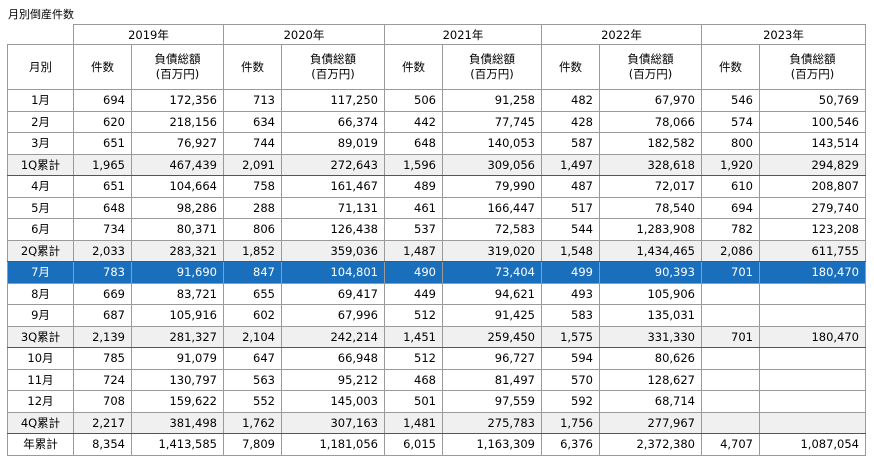 The width and height of the screenshot is (874, 465). What do you see at coordinates (492, 164) in the screenshot?
I see `amount-cell: 309,056` at bounding box center [492, 164].